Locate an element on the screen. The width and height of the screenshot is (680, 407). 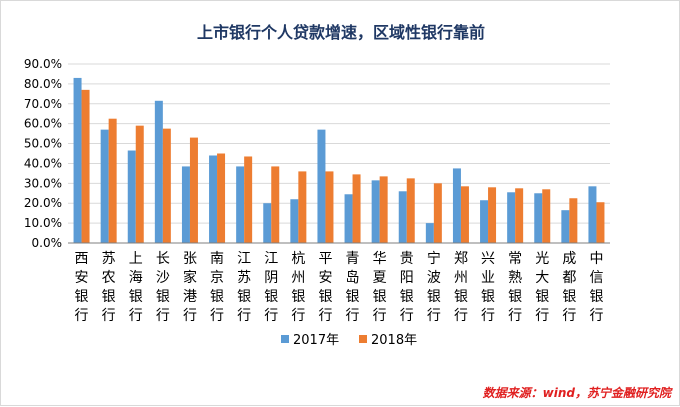
y-tick-label: 90.0% is located at coordinates (43, 64).